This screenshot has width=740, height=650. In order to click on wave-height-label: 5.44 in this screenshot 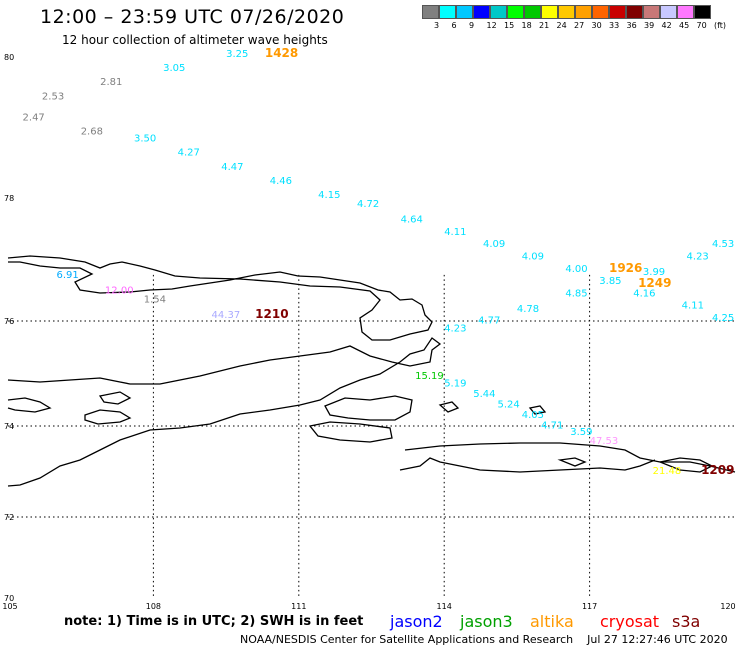, I will do `click(484, 394)`.